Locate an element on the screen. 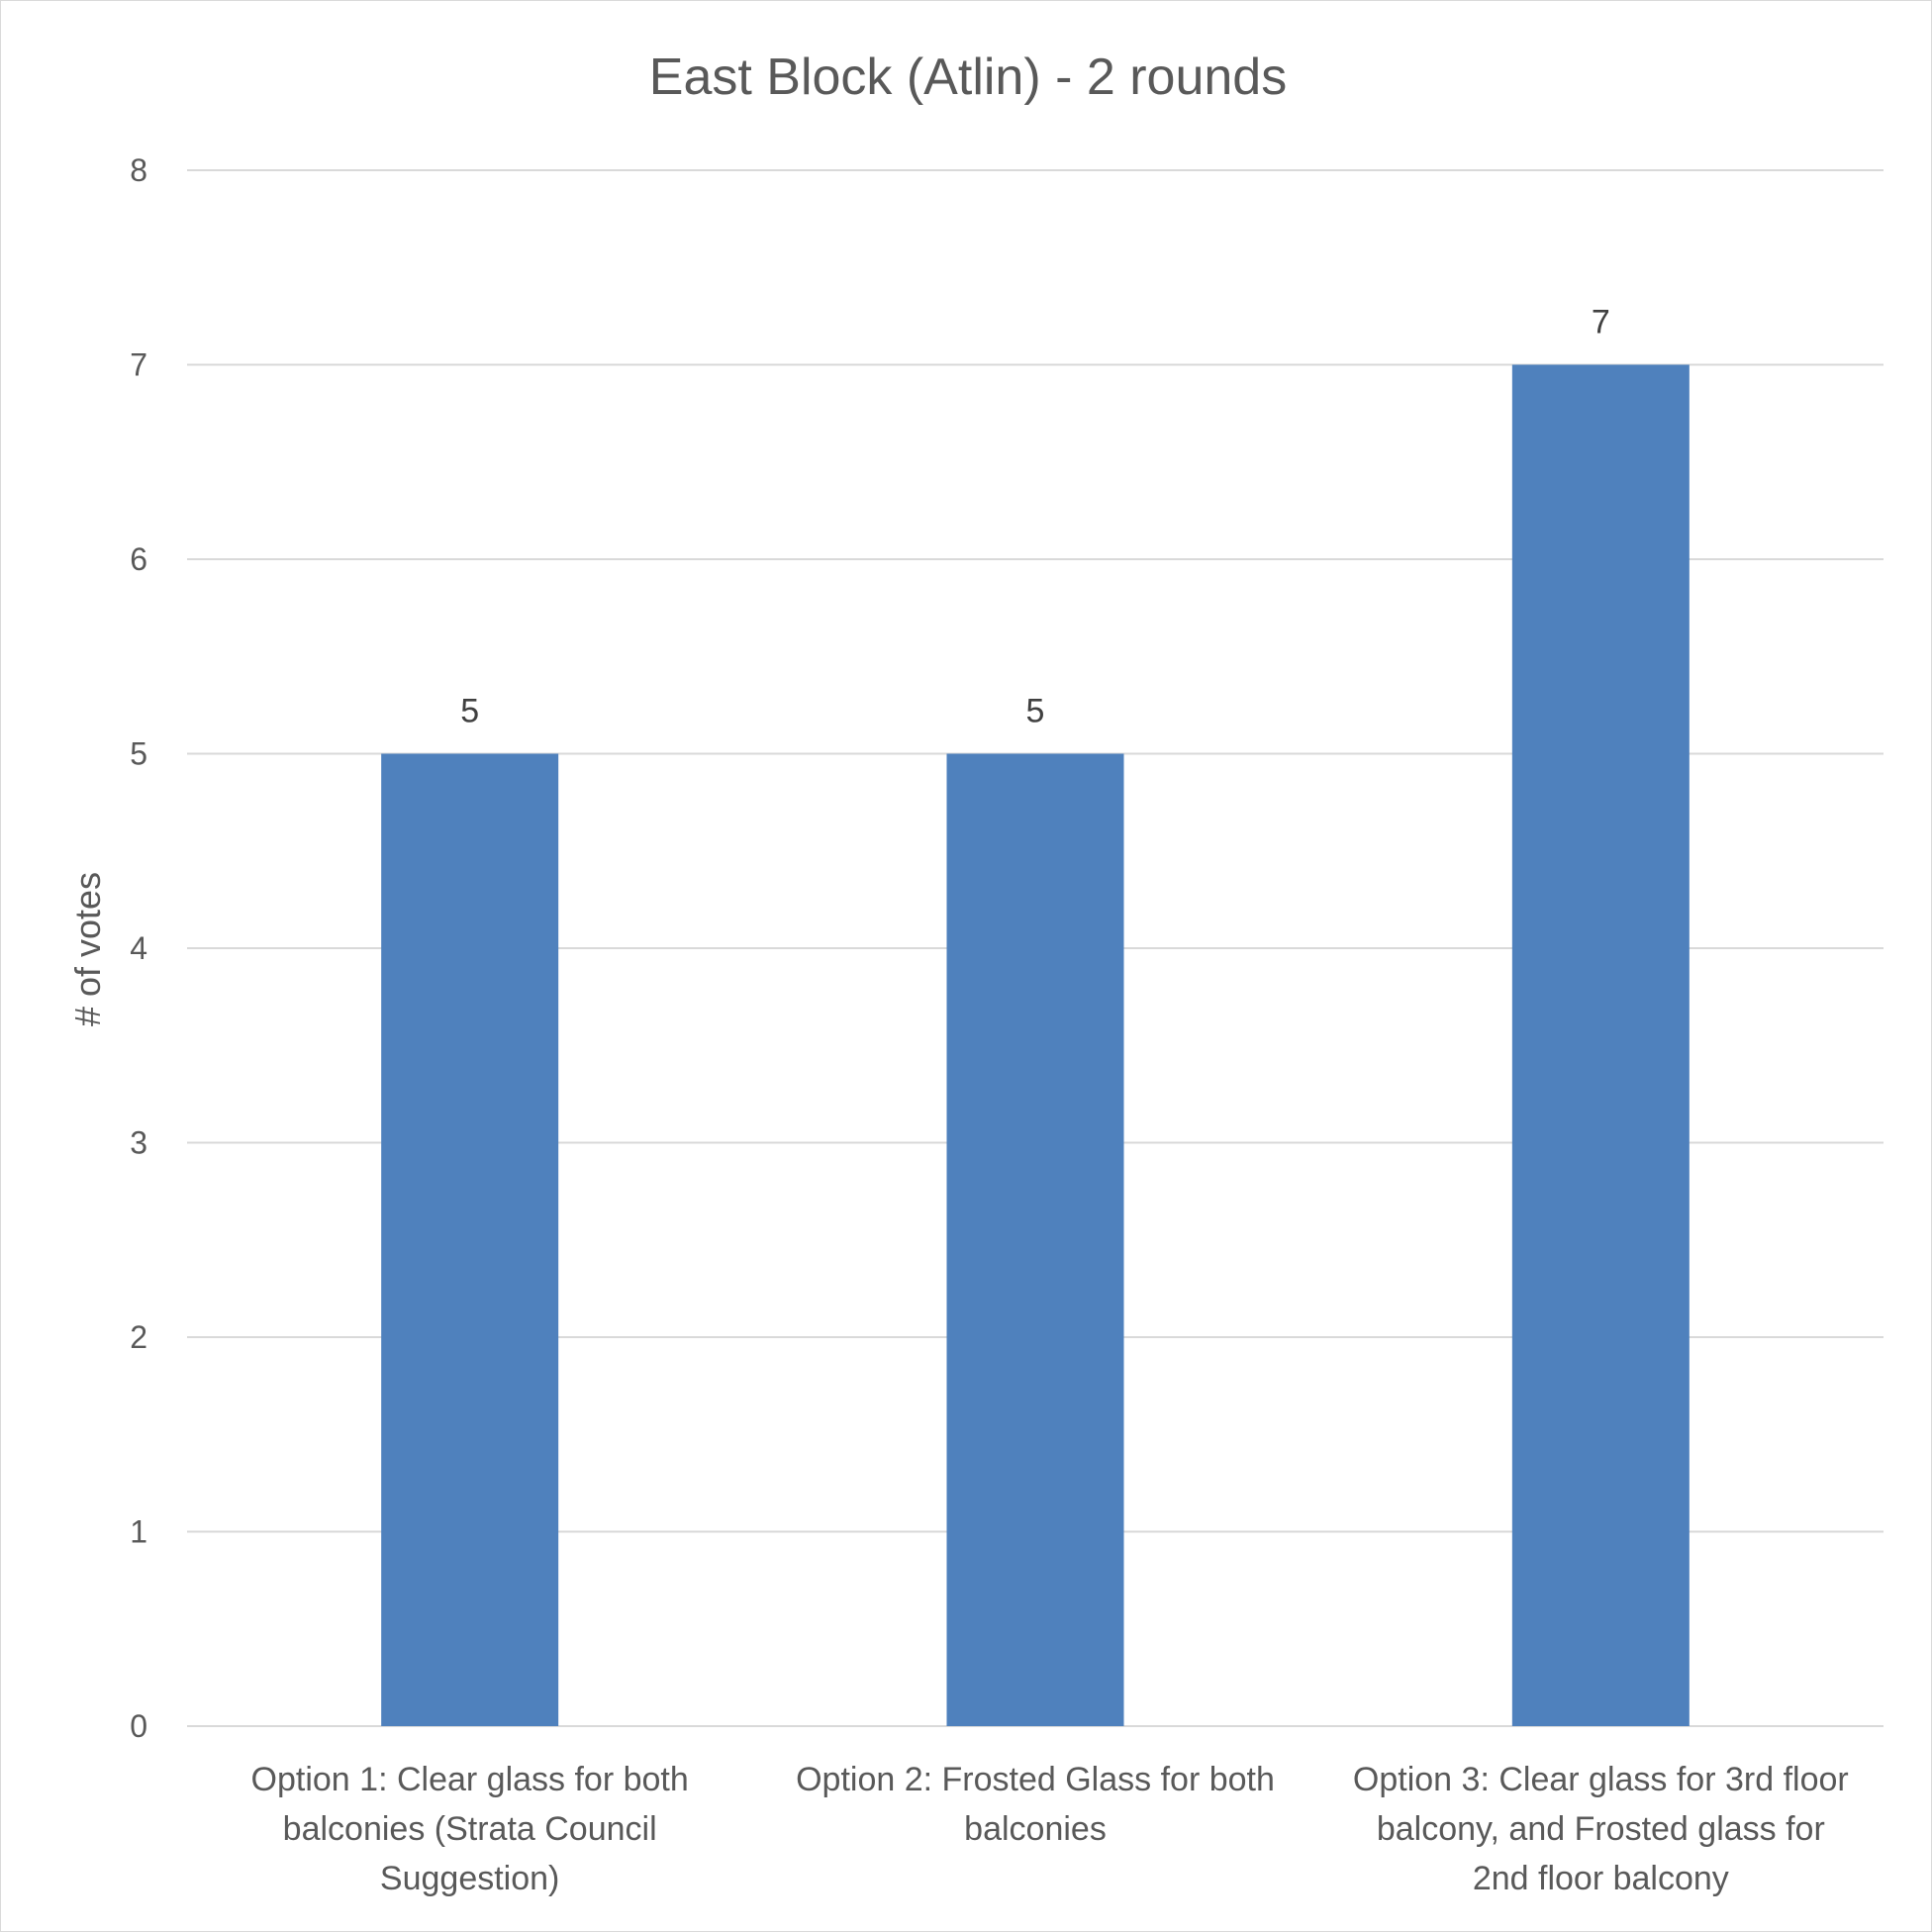 The image size is (1932, 1932). y-tick-label: 6 is located at coordinates (138, 559).